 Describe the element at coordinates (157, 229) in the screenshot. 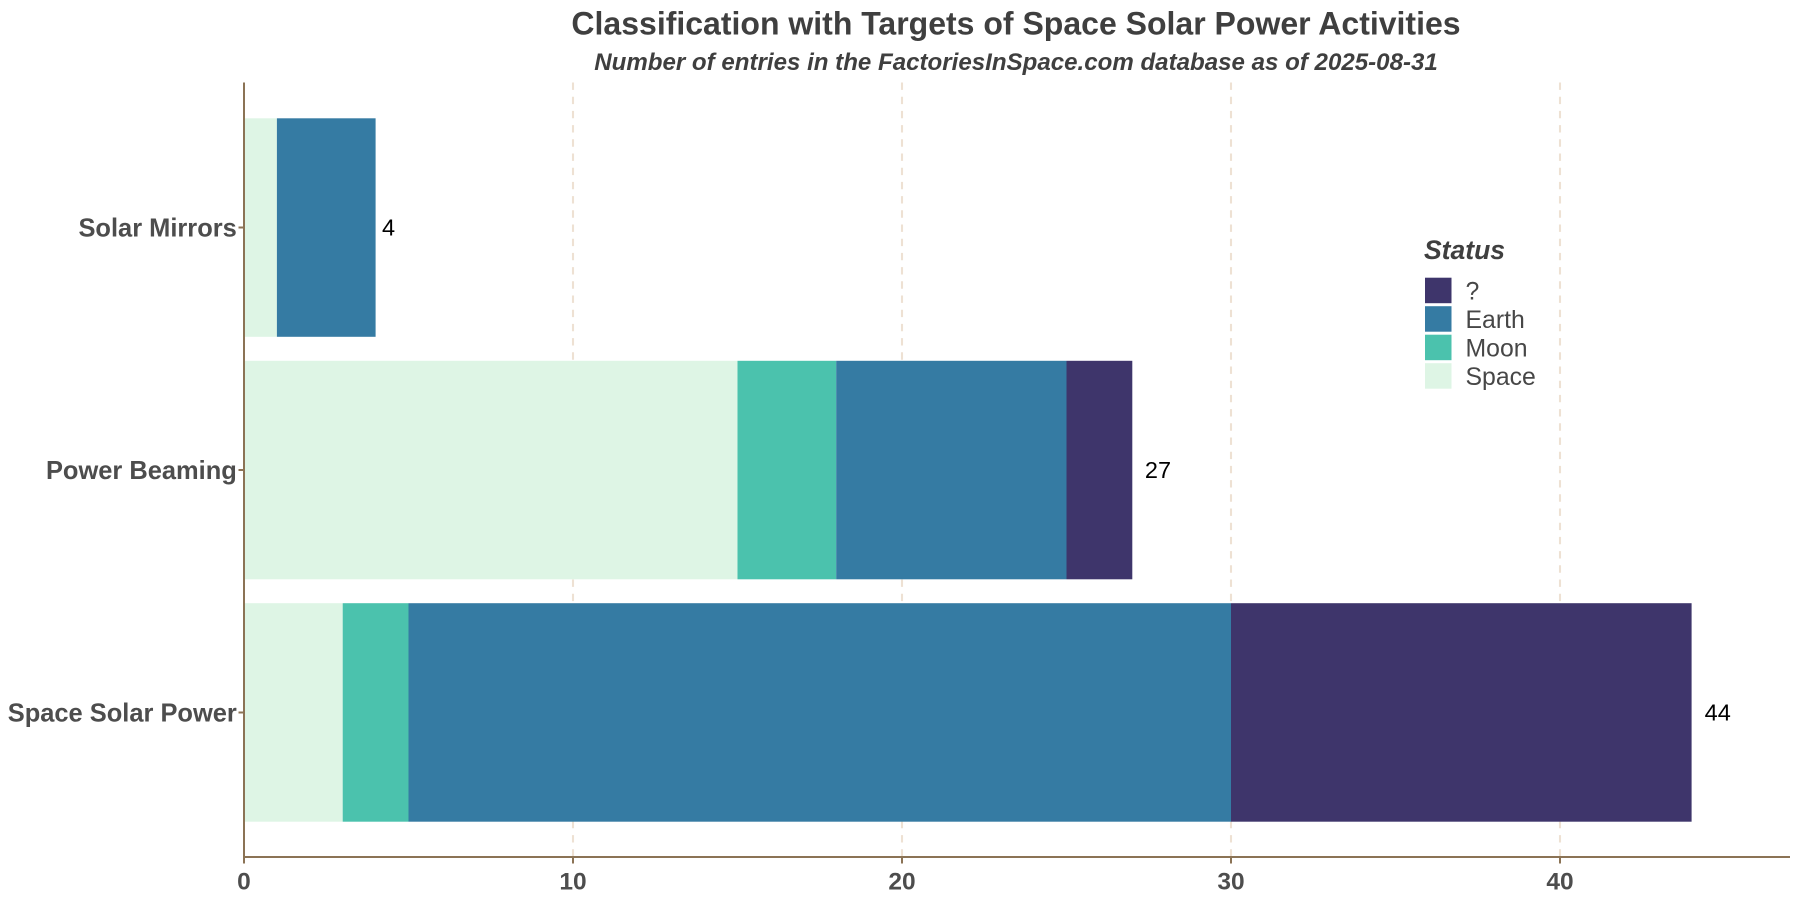

I see `svg-text: Solar Mirrors` at that location.